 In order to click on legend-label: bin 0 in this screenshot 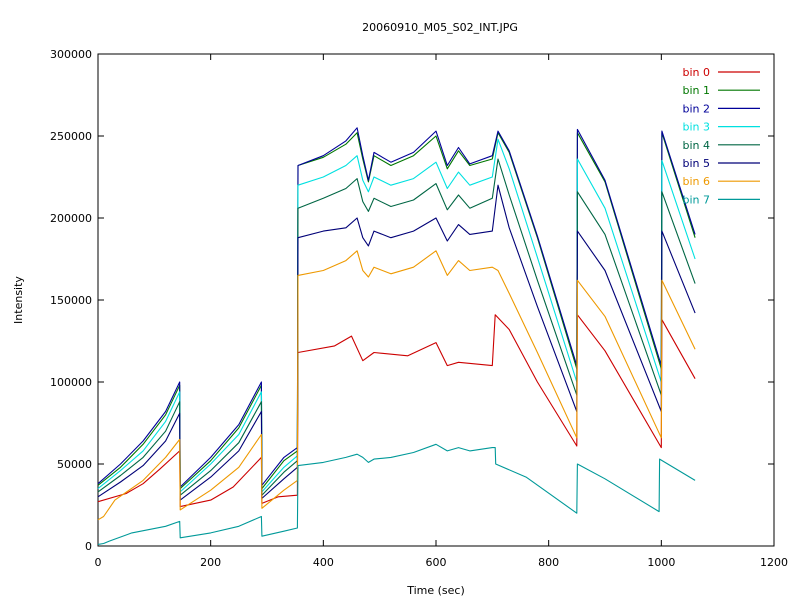, I will do `click(696, 72)`.